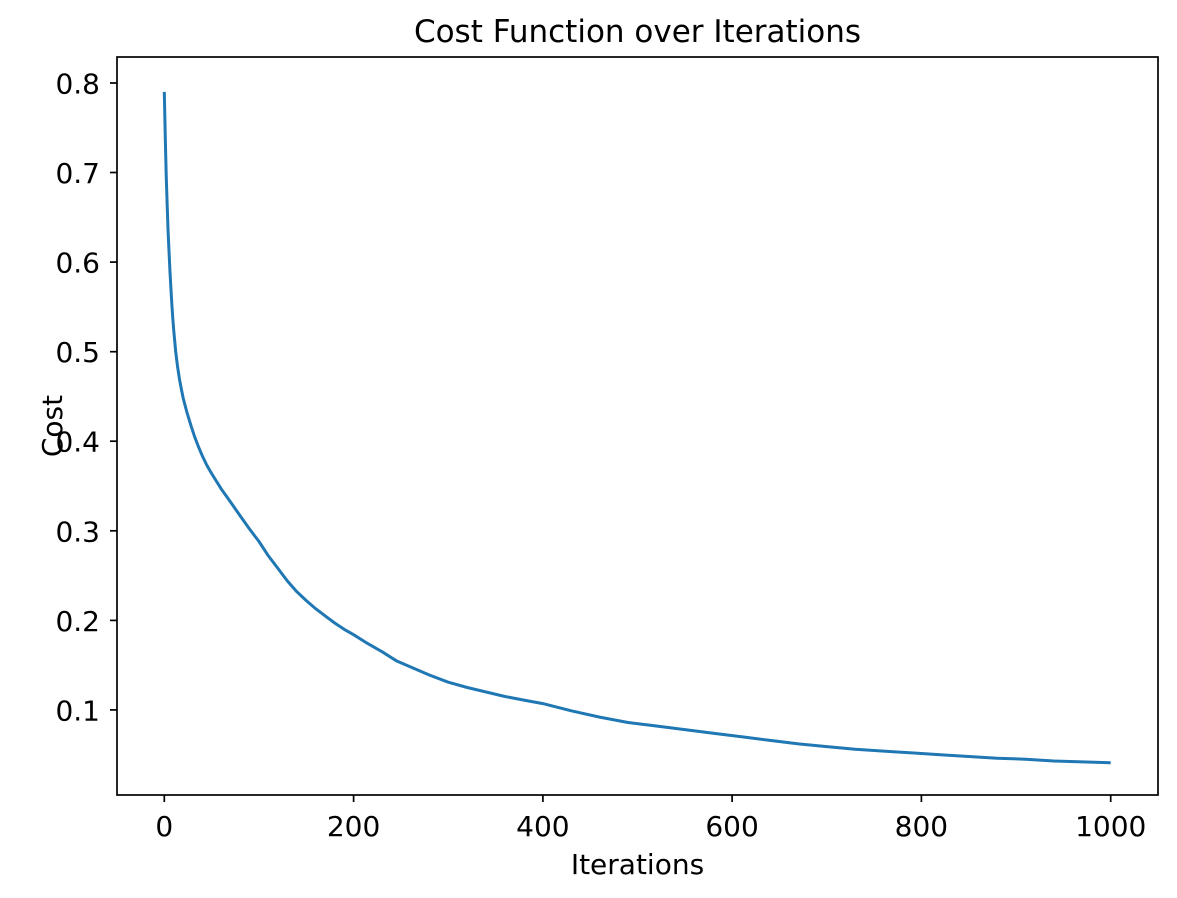 The width and height of the screenshot is (1177, 898). I want to click on x-tick-label: 400, so click(542, 826).